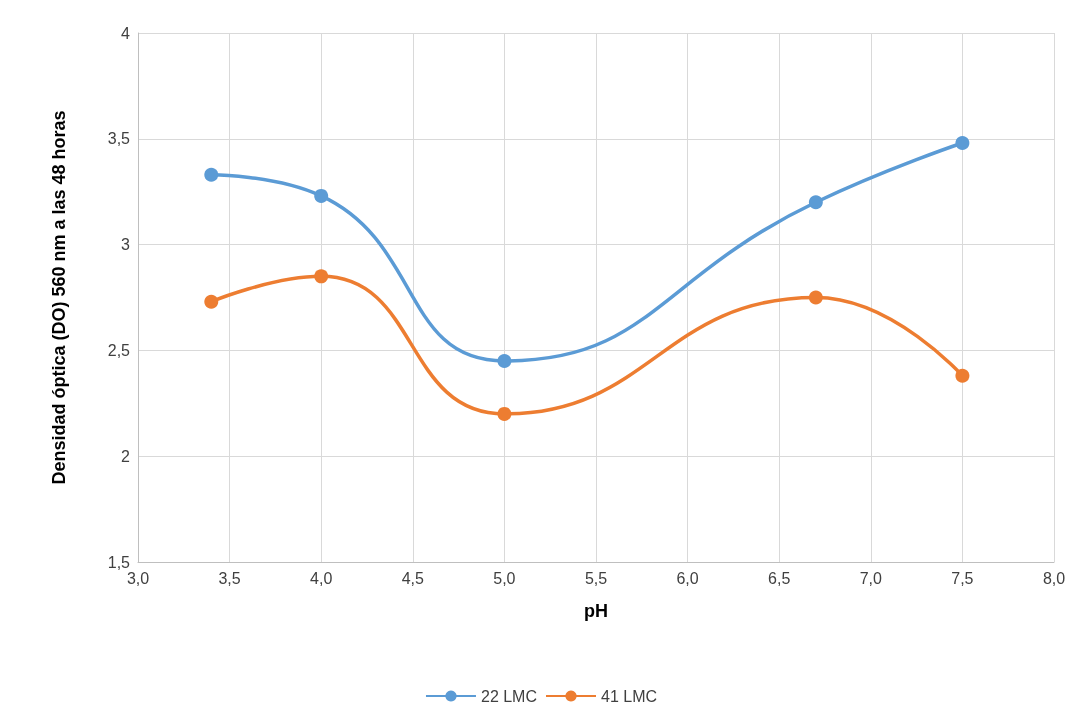 The height and width of the screenshot is (722, 1082). What do you see at coordinates (138, 578) in the screenshot?
I see `x-tick-label: 3,0` at bounding box center [138, 578].